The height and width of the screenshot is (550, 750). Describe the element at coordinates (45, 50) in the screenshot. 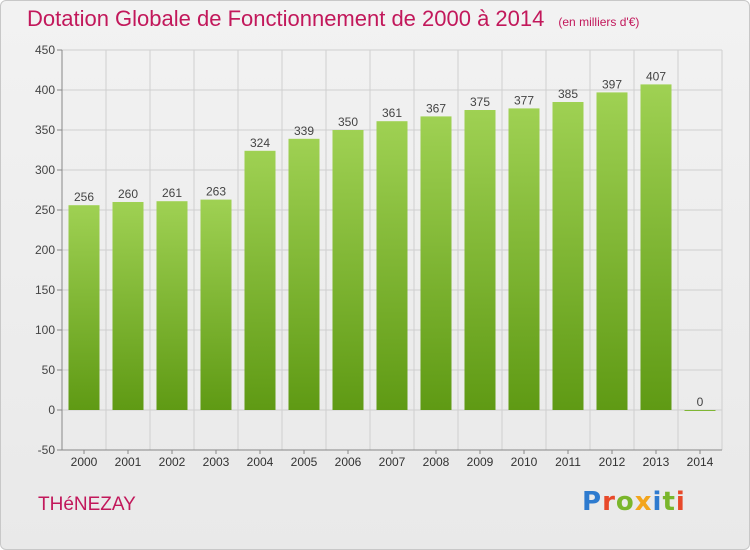

I see `y-tick-label: 450` at that location.